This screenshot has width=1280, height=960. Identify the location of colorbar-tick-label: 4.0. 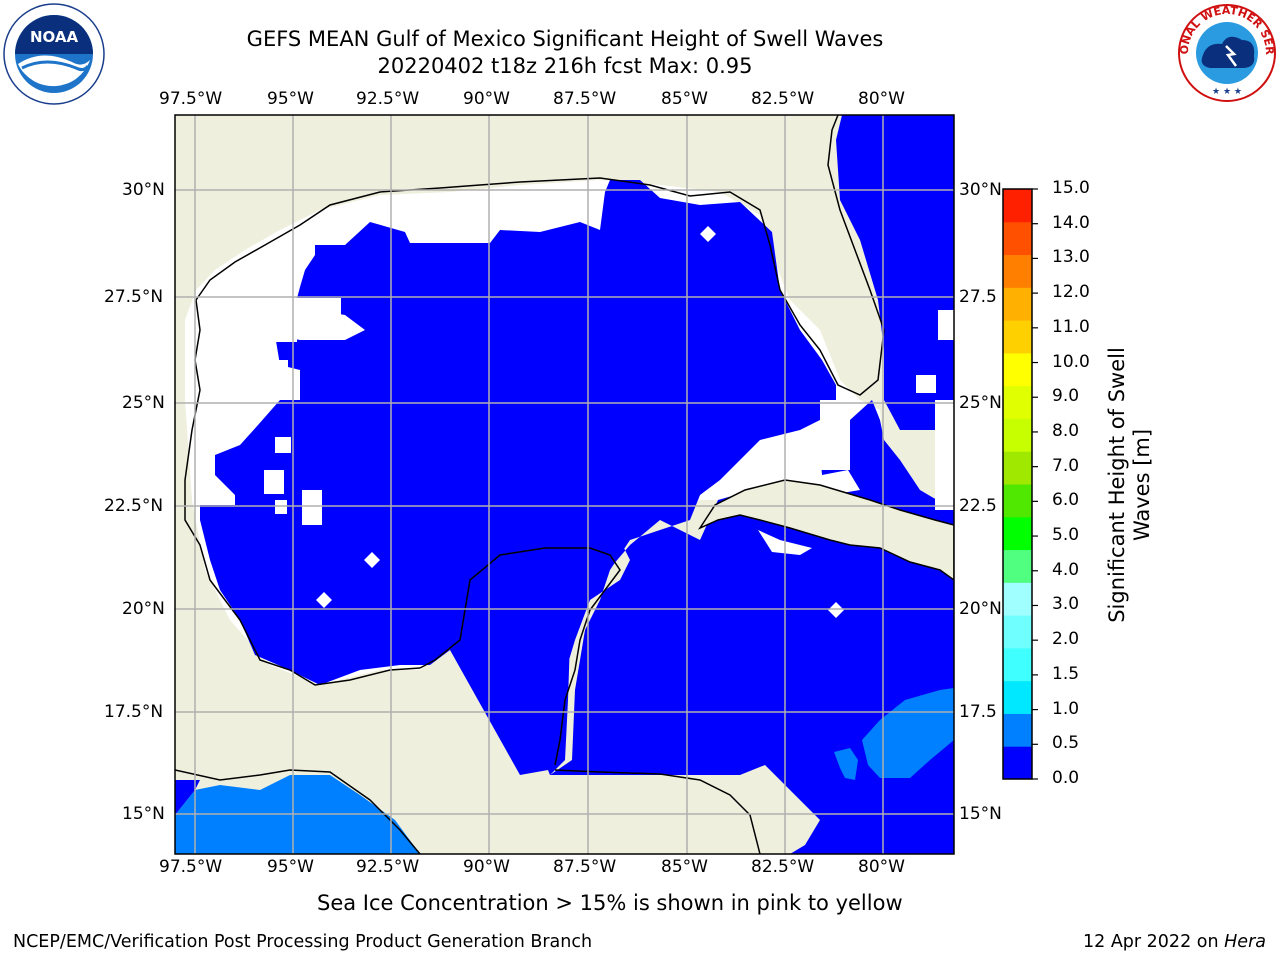
(1066, 569).